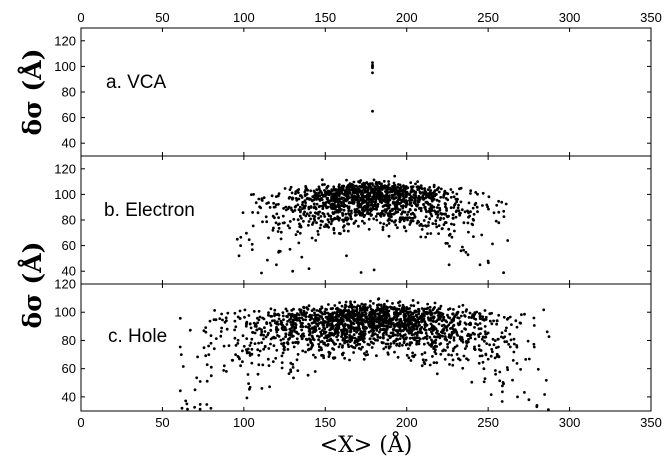 Image resolution: width=671 pixels, height=461 pixels. What do you see at coordinates (136, 82) in the screenshot?
I see `panel-a-label: a. VCA` at bounding box center [136, 82].